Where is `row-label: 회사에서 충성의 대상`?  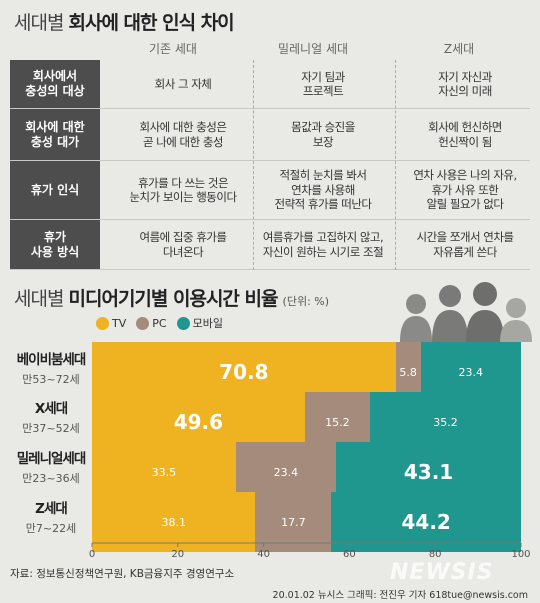 row-label: 회사에서 충성의 대상 is located at coordinates (55, 84).